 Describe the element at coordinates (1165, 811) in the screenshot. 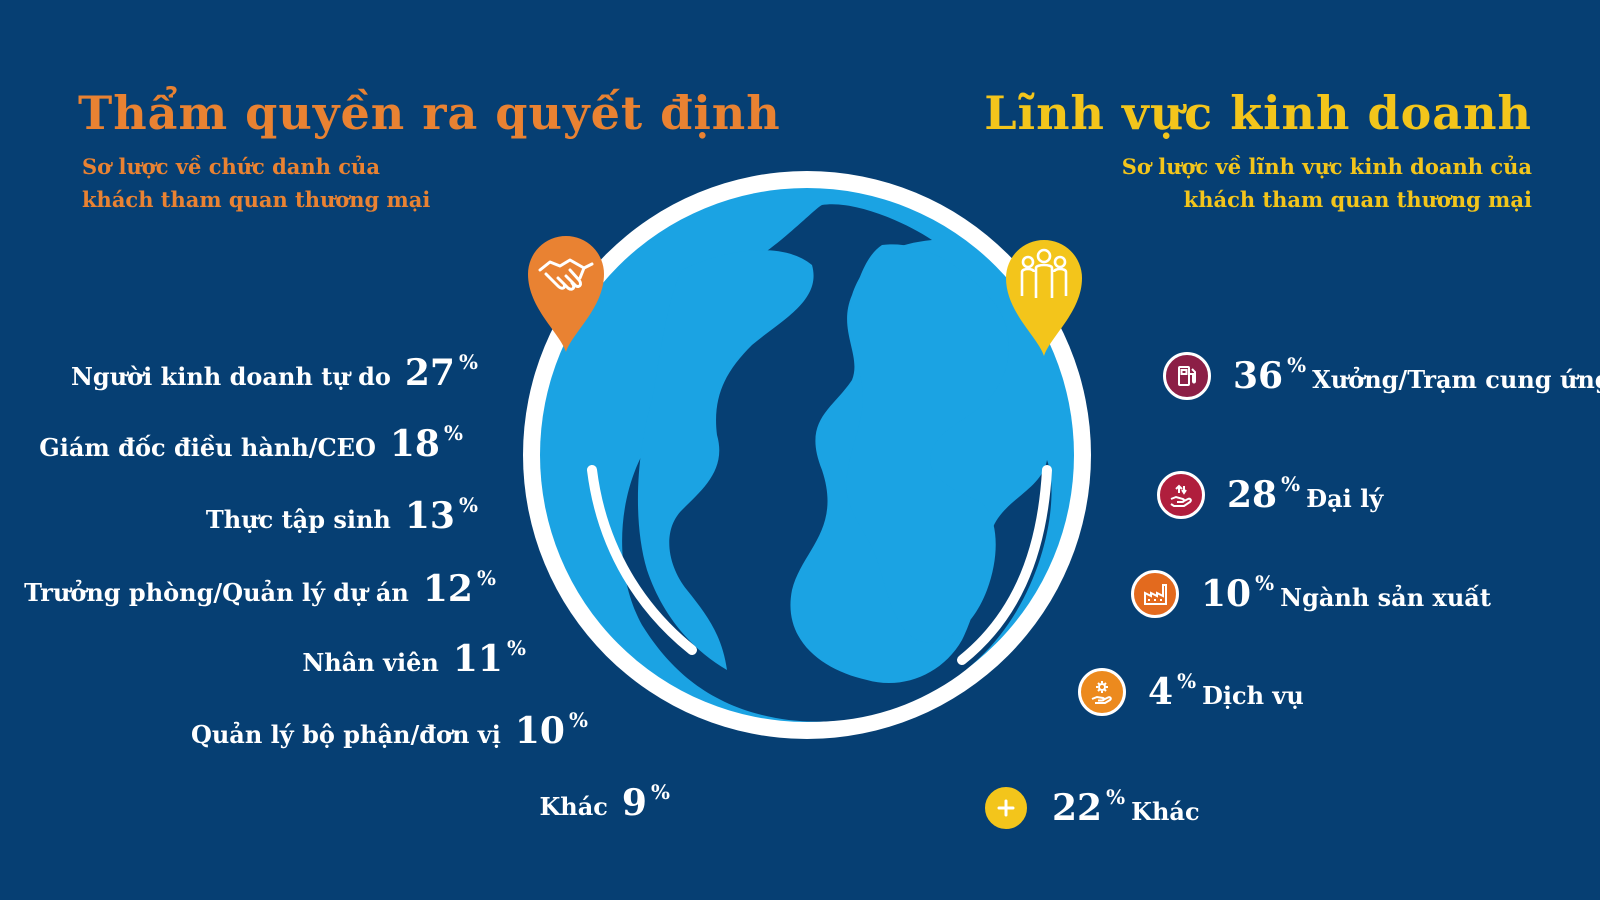

I see `business-field-label: Khác` at that location.